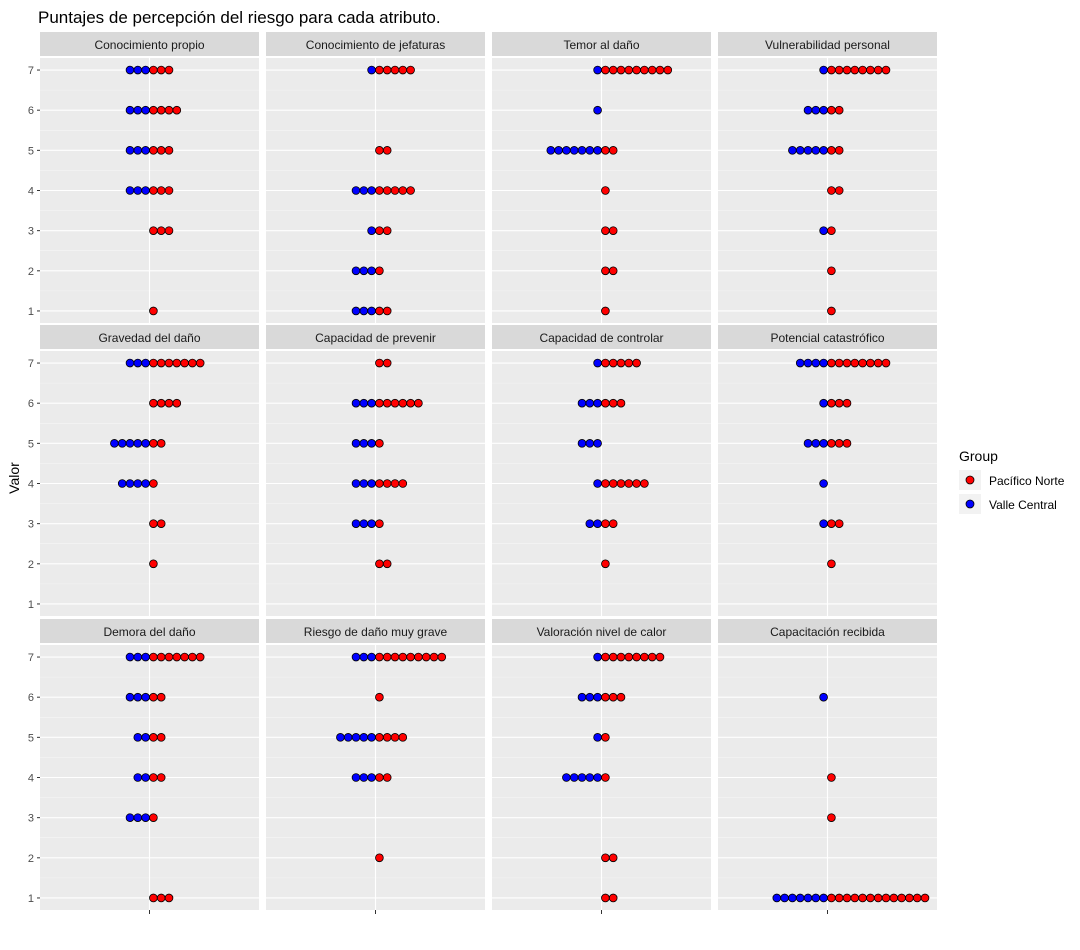 Image resolution: width=1080 pixels, height=950 pixels. What do you see at coordinates (31, 485) in the screenshot?
I see `y-tick-label: 4` at bounding box center [31, 485].